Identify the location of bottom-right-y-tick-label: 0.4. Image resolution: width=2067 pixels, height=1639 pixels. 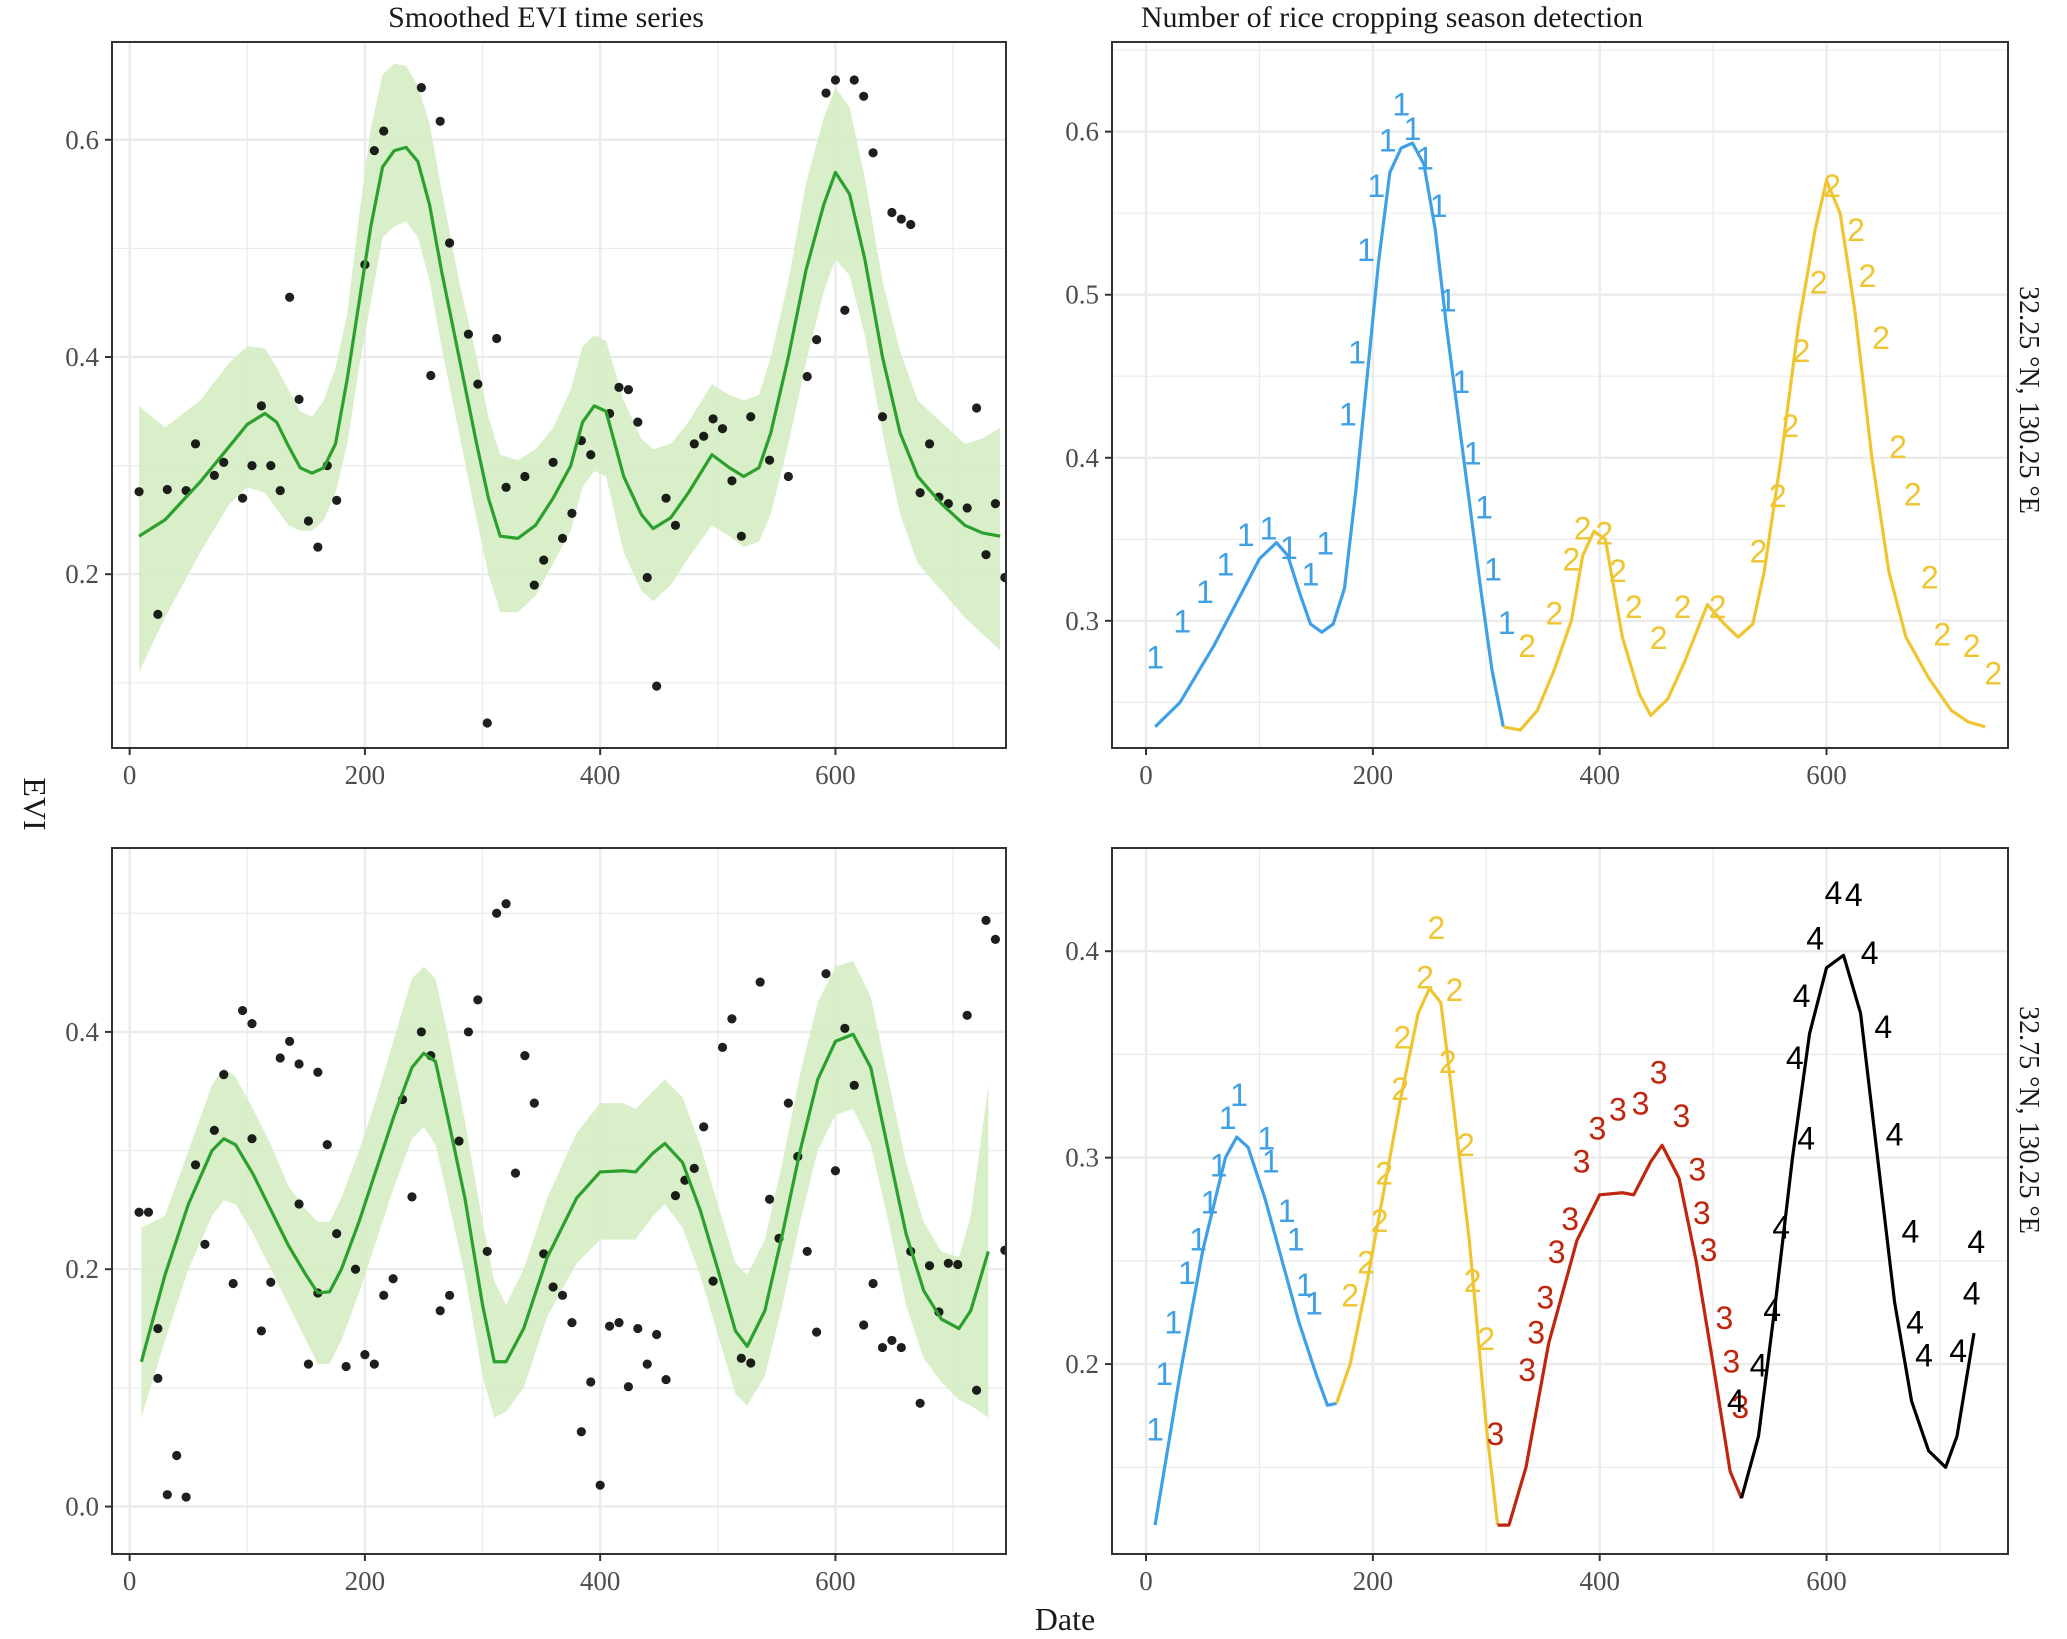
(1082, 951).